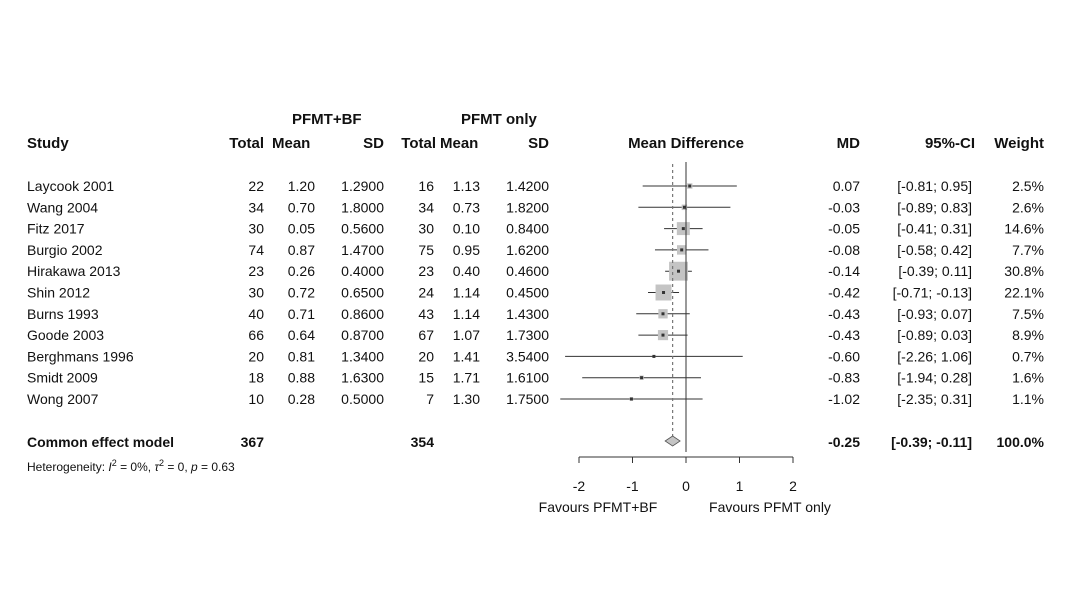  What do you see at coordinates (466, 207) in the screenshot?
I see `row-c-mean: 0.73` at bounding box center [466, 207].